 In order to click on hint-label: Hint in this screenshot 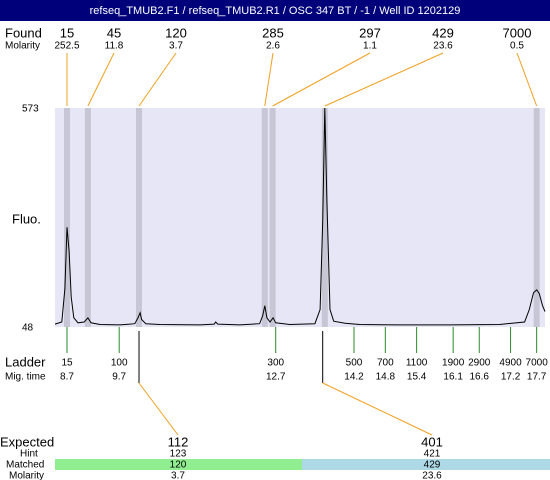, I will do `click(29, 454)`.